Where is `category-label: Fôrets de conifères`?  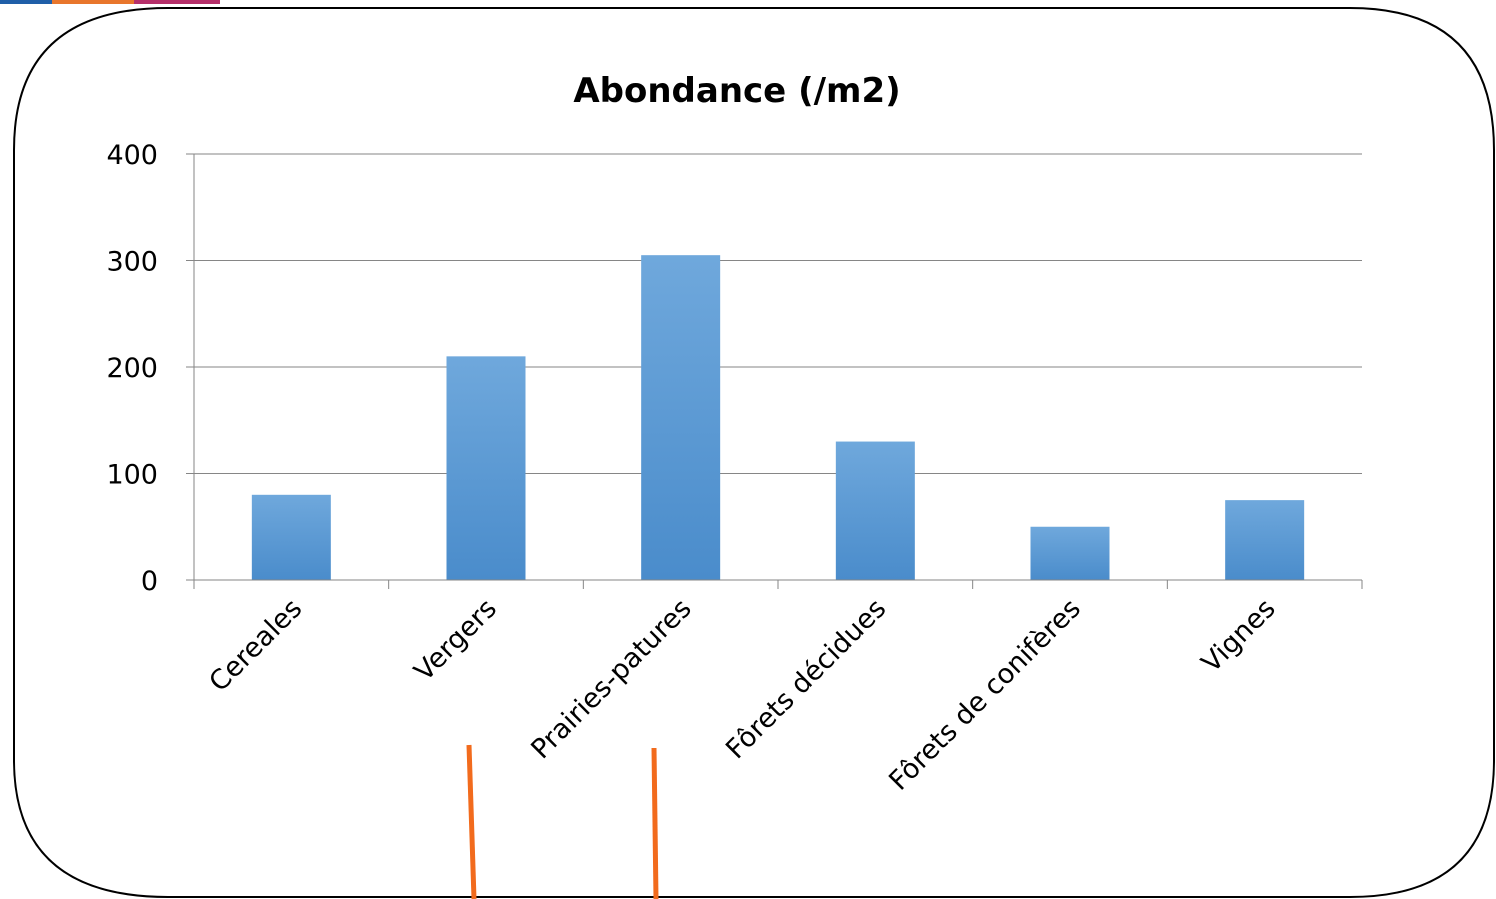
category-label: Fôrets de conifères is located at coordinates (985, 695).